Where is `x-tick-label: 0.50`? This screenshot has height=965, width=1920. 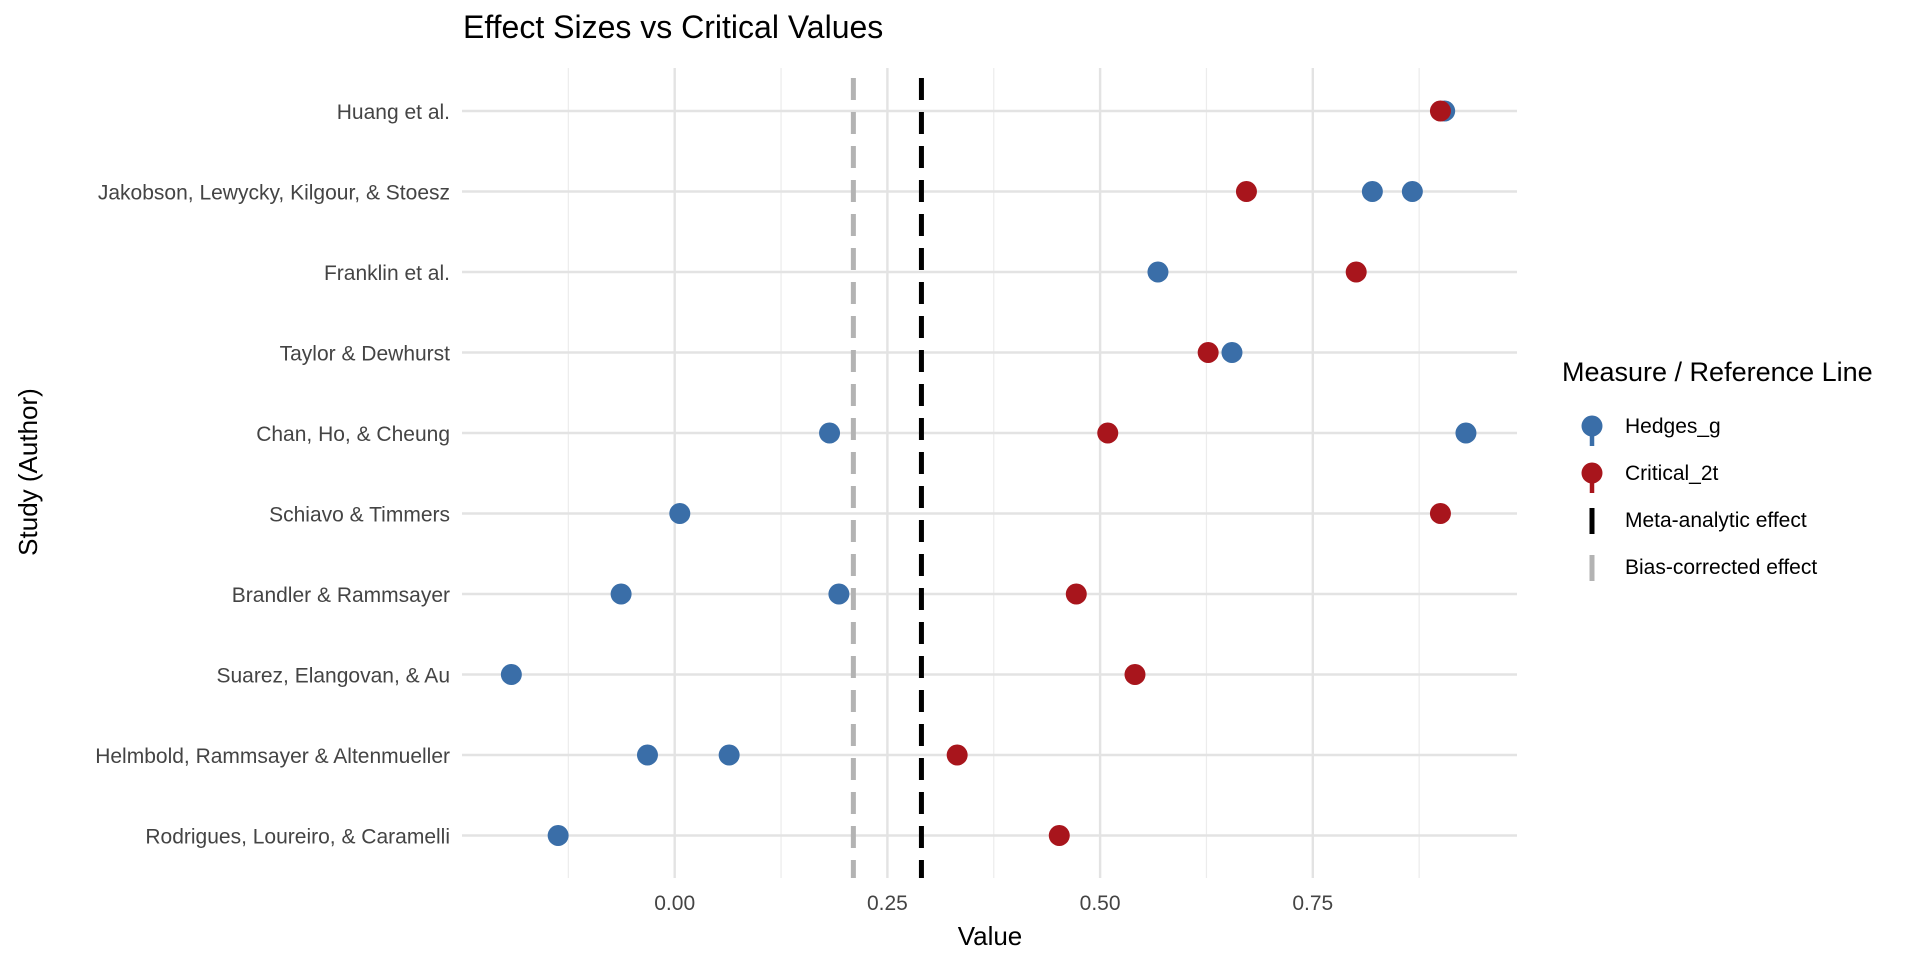 x-tick-label: 0.50 is located at coordinates (1100, 903).